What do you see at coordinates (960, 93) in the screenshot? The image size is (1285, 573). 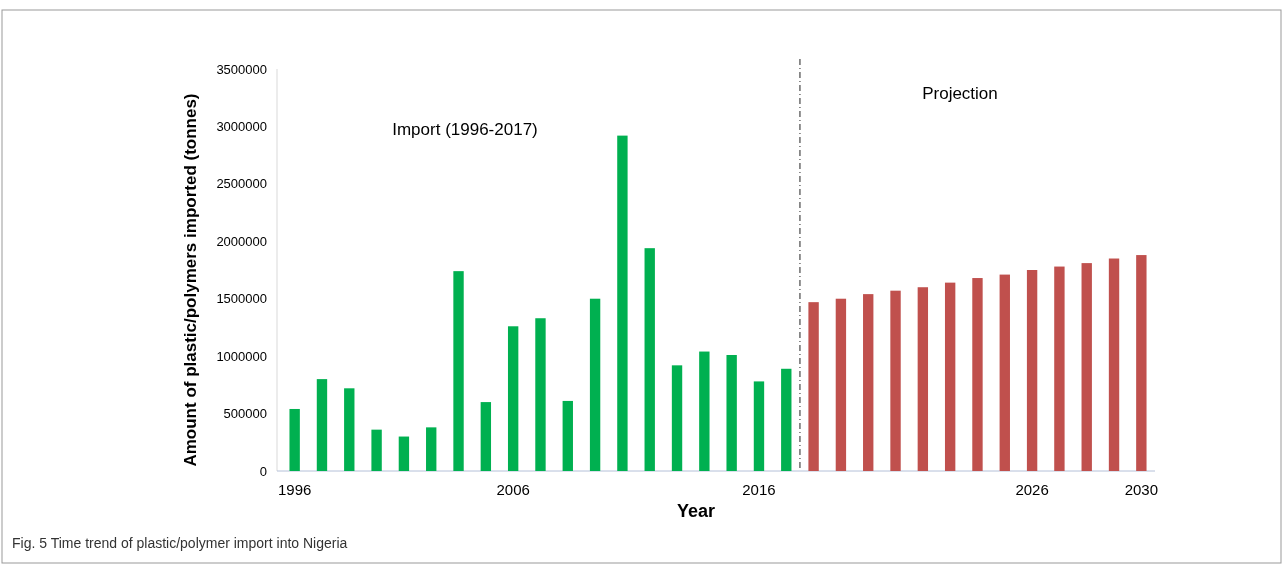 I see `annotation: Projection` at bounding box center [960, 93].